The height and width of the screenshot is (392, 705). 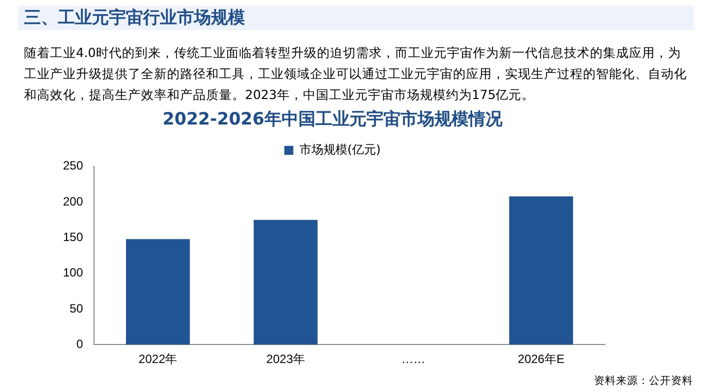 I want to click on x-tick-label: 2026年E, so click(x=541, y=359).